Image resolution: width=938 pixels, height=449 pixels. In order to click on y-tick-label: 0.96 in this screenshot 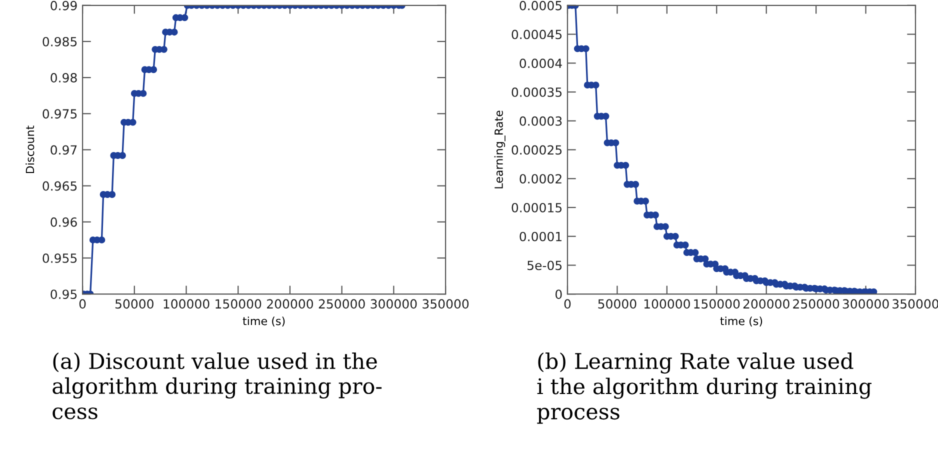, I will do `click(63, 222)`.